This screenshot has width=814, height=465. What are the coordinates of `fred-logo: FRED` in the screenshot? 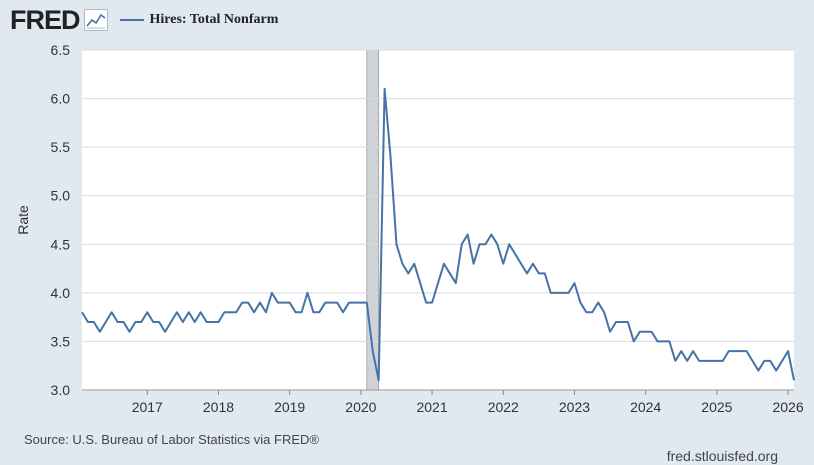 It's located at (45, 19).